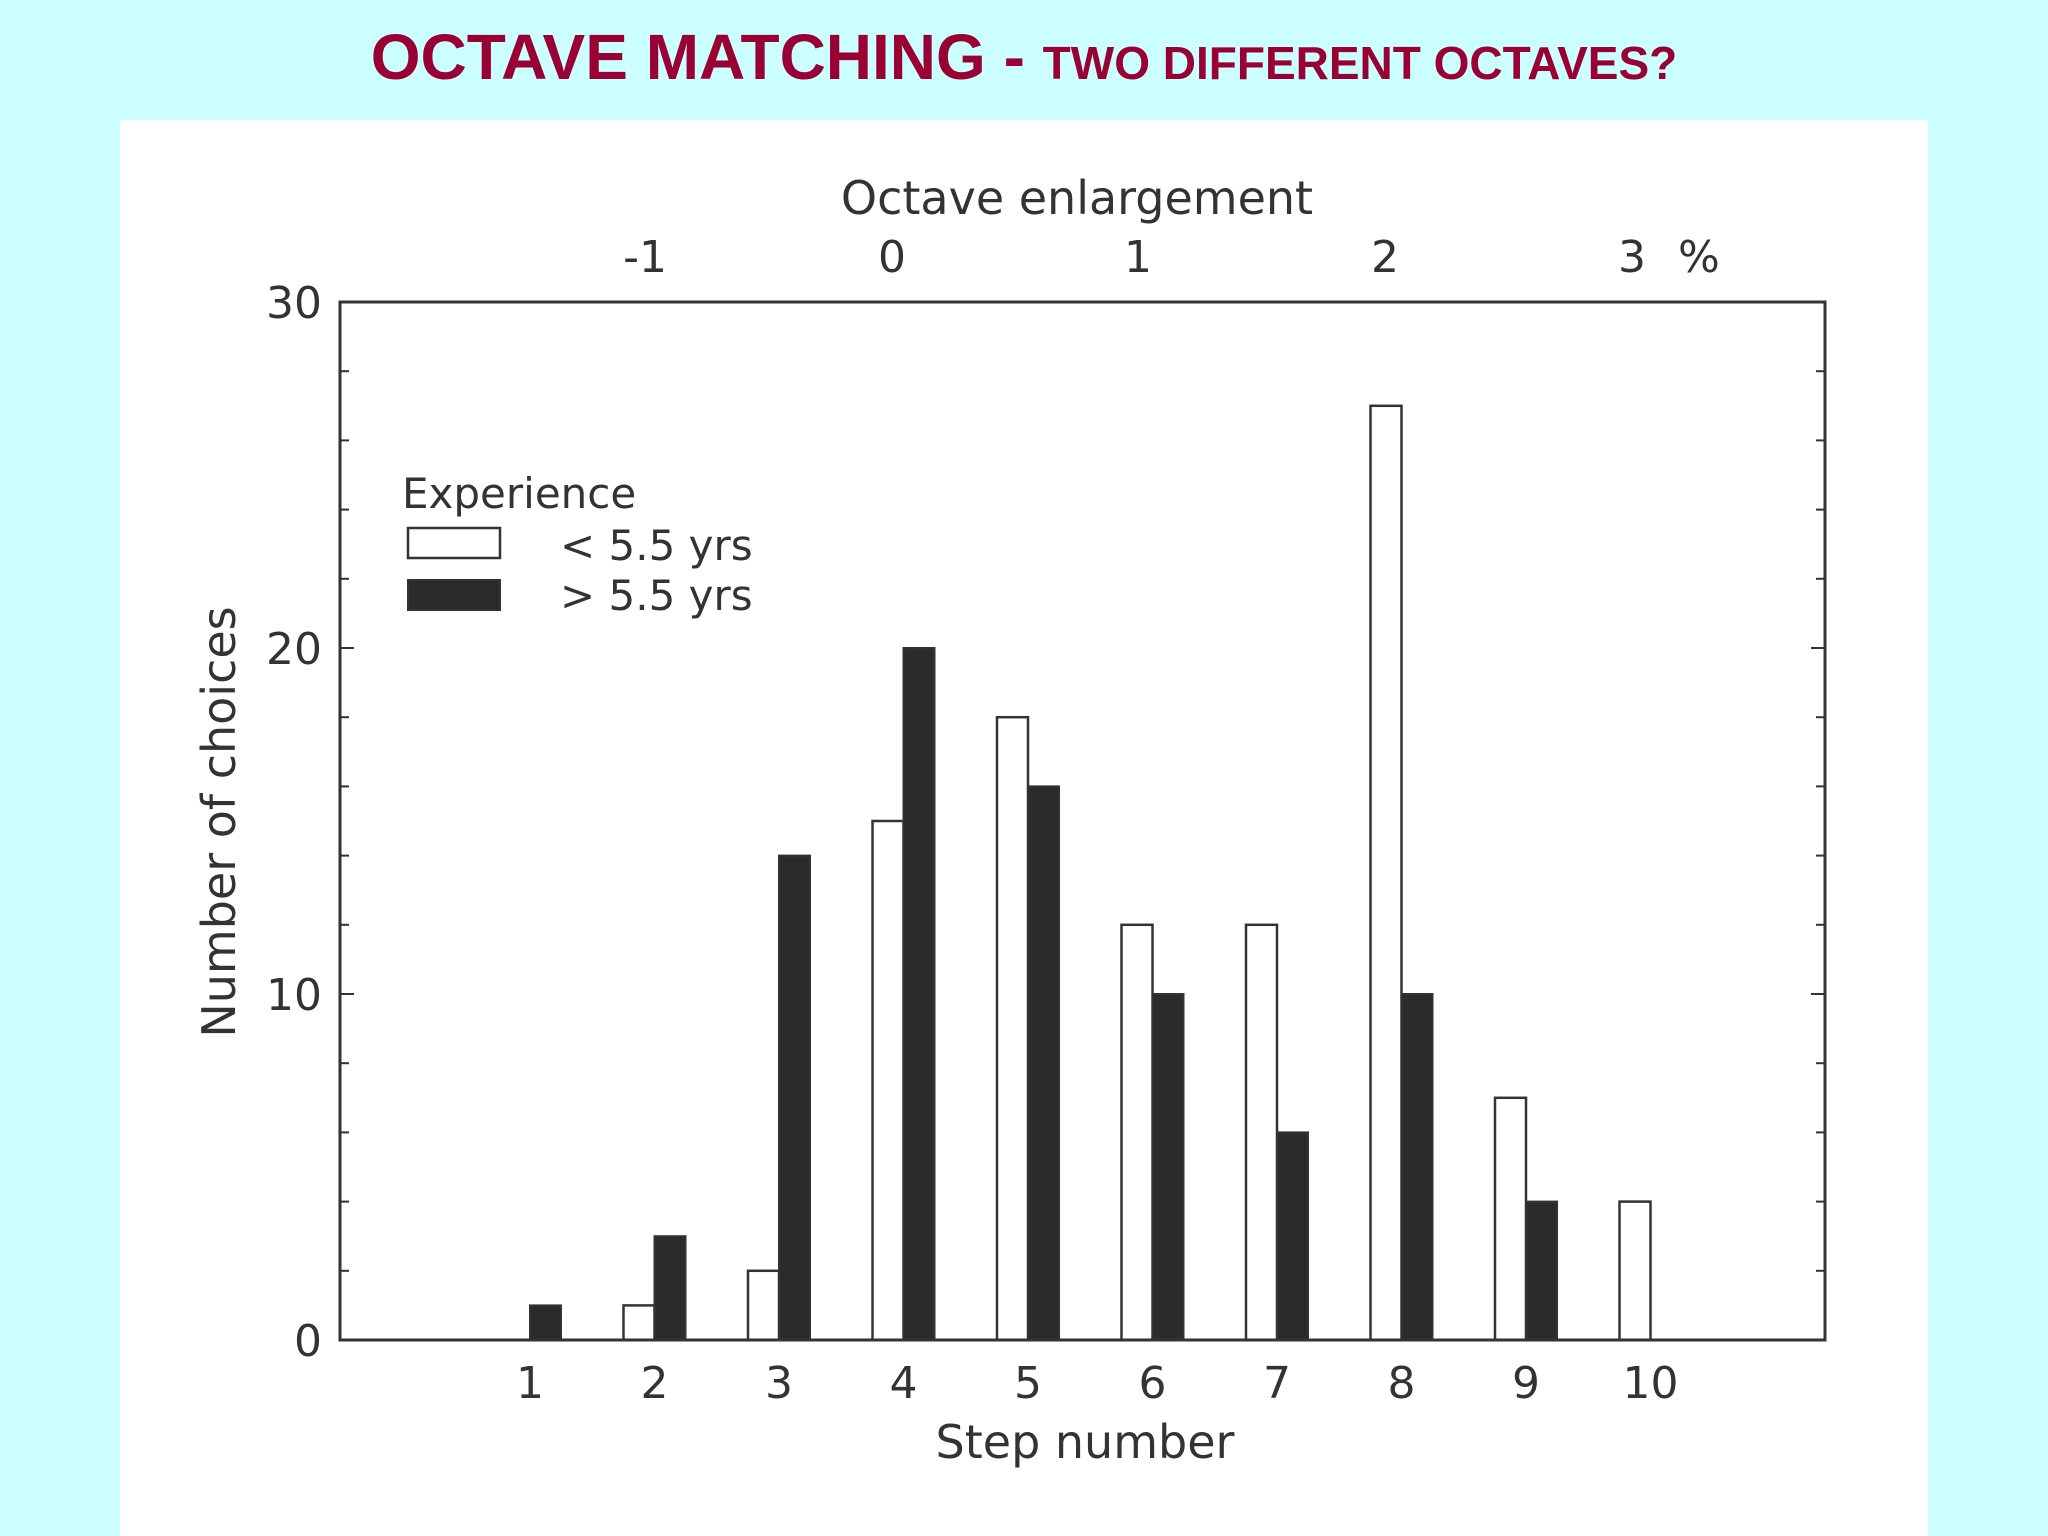 The height and width of the screenshot is (1536, 2048). Describe the element at coordinates (779, 1383) in the screenshot. I see `x-tick-label: 3` at that location.